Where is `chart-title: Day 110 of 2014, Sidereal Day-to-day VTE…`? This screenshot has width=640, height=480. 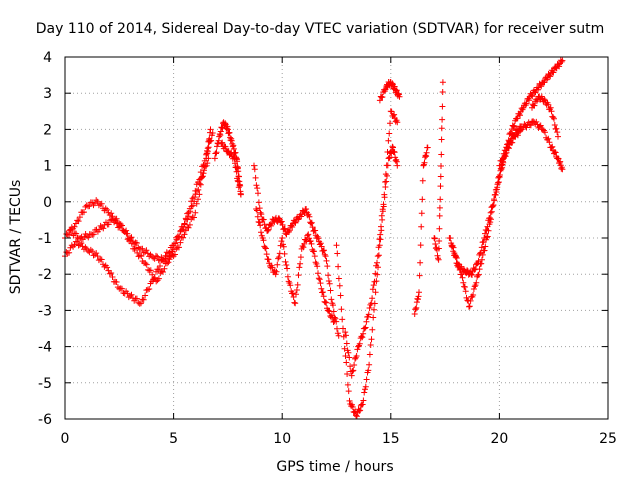
chart-title: Day 110 of 2014, Sidereal Day-to-day VTE… is located at coordinates (320, 29).